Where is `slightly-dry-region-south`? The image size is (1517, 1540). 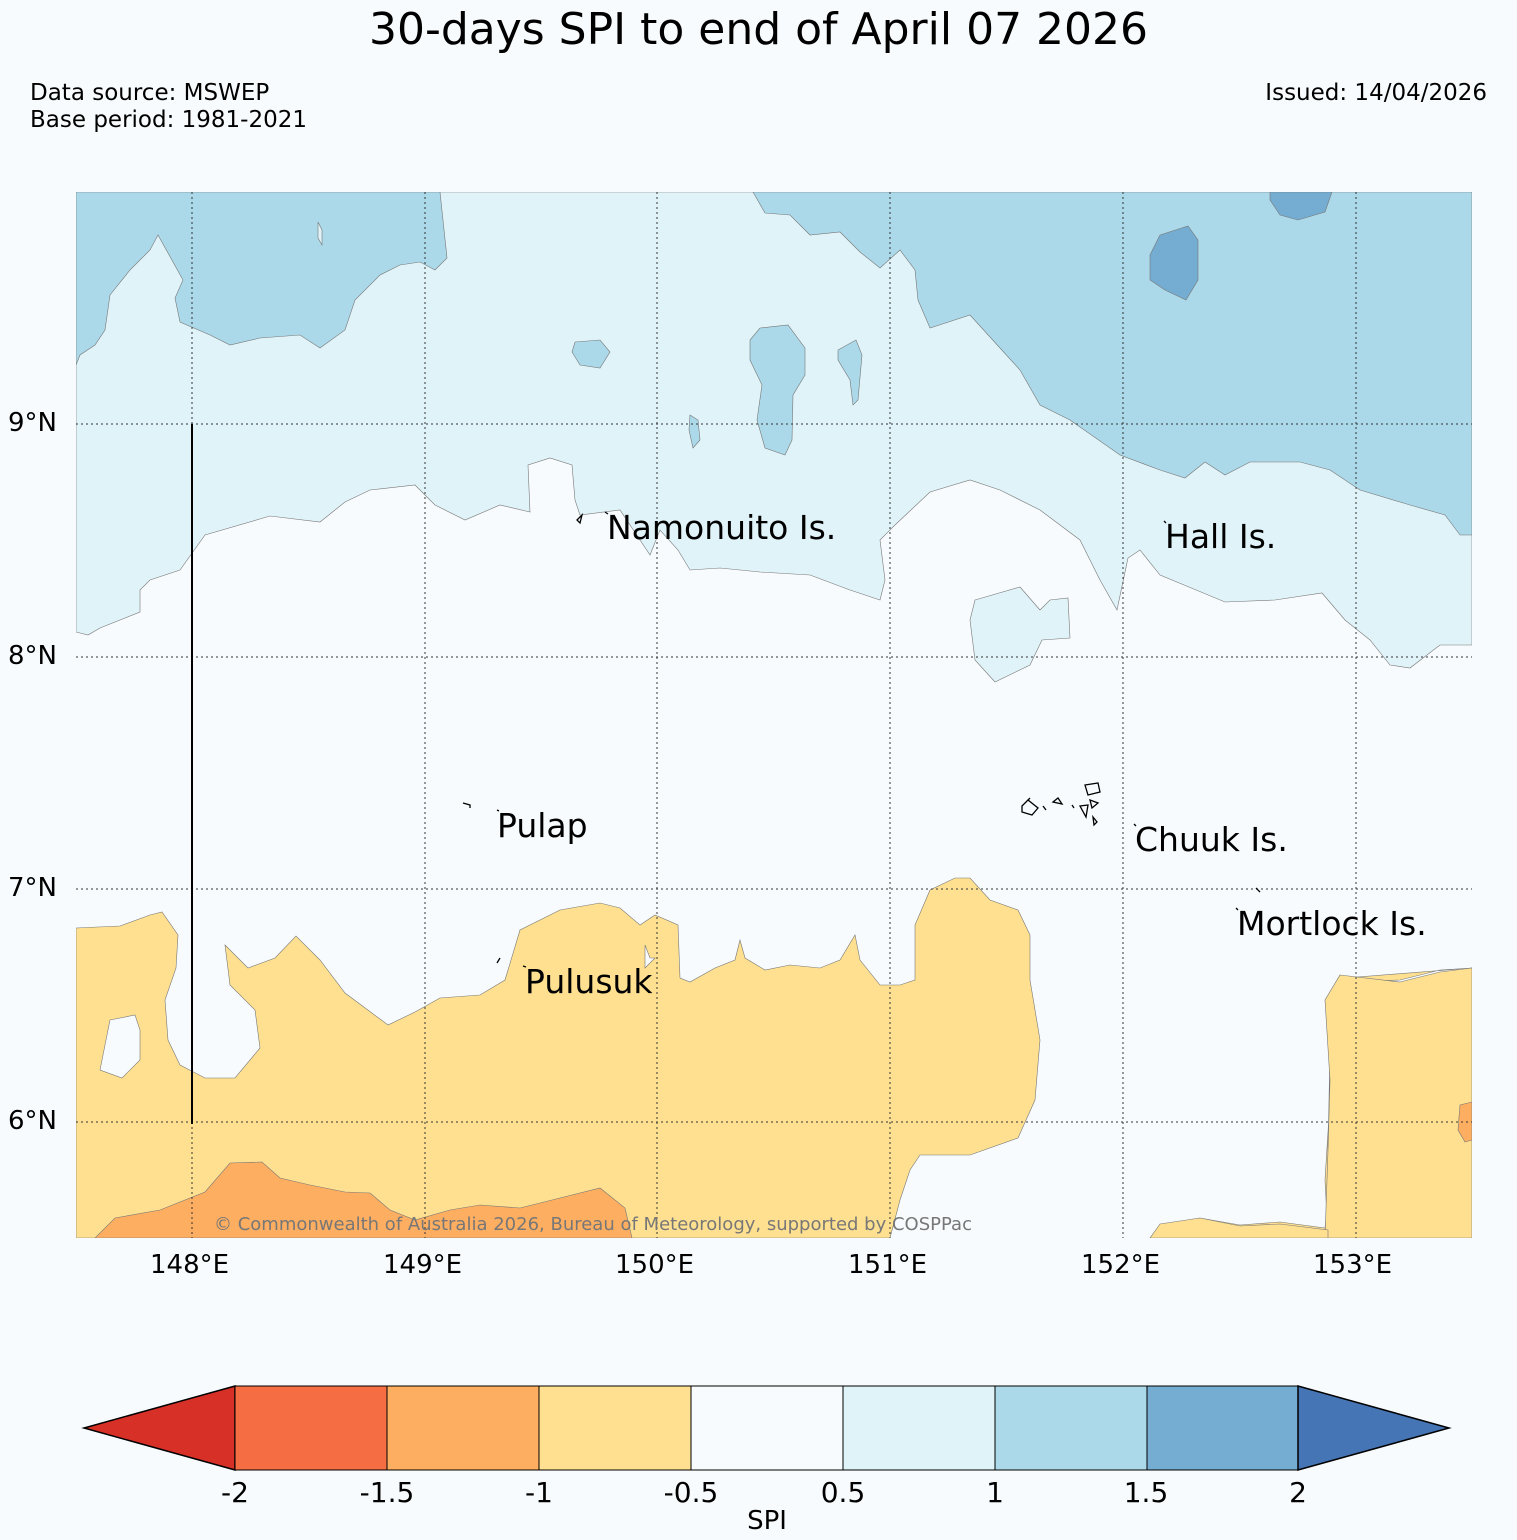
slightly-dry-region-south is located at coordinates (558, 1057).